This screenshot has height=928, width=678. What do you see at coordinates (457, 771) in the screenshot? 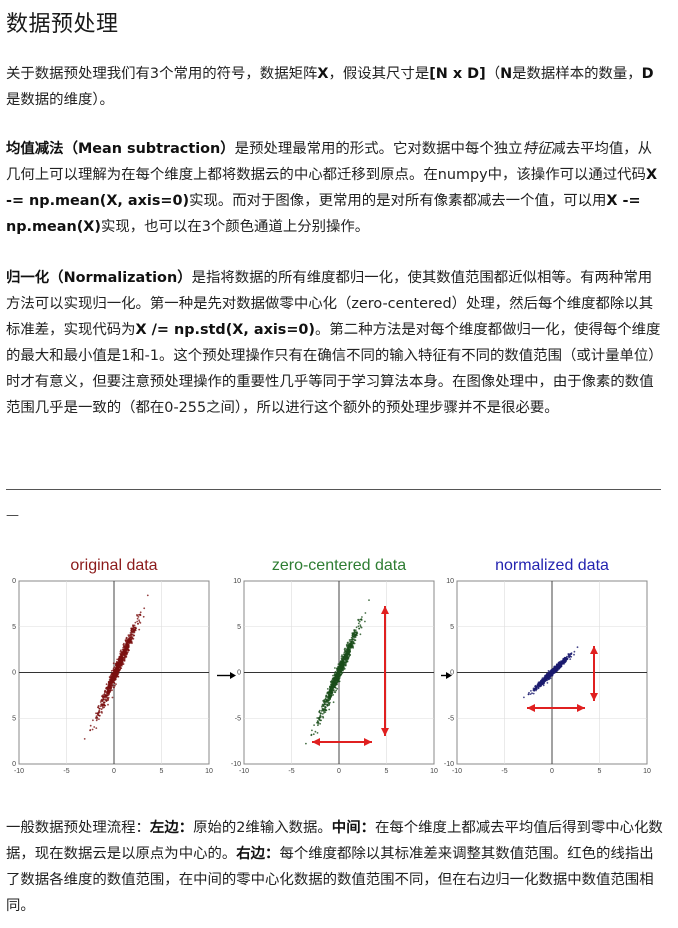
I see `x-tick-label: -10` at bounding box center [457, 771].